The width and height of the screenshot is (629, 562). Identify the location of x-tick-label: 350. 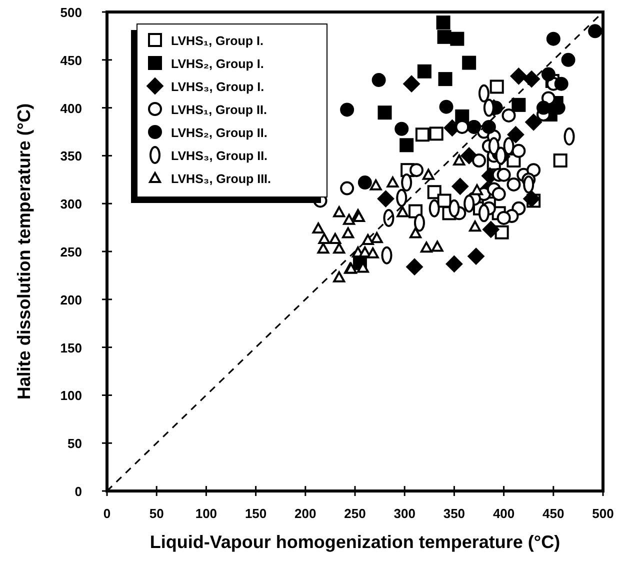
(454, 513).